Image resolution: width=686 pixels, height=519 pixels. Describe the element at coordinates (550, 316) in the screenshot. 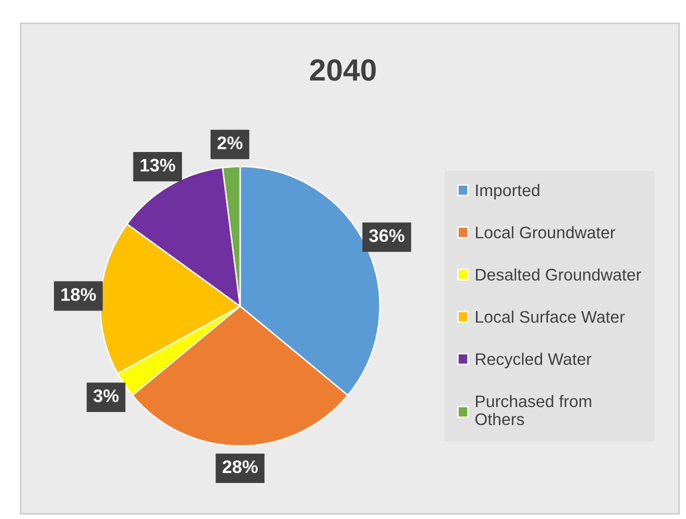

I see `legend-label: Local Surface Water` at that location.